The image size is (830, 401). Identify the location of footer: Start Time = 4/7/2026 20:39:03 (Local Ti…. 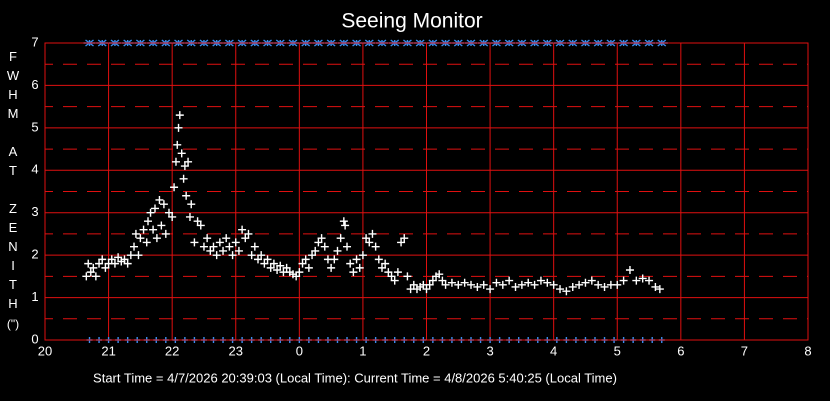
(355, 377).